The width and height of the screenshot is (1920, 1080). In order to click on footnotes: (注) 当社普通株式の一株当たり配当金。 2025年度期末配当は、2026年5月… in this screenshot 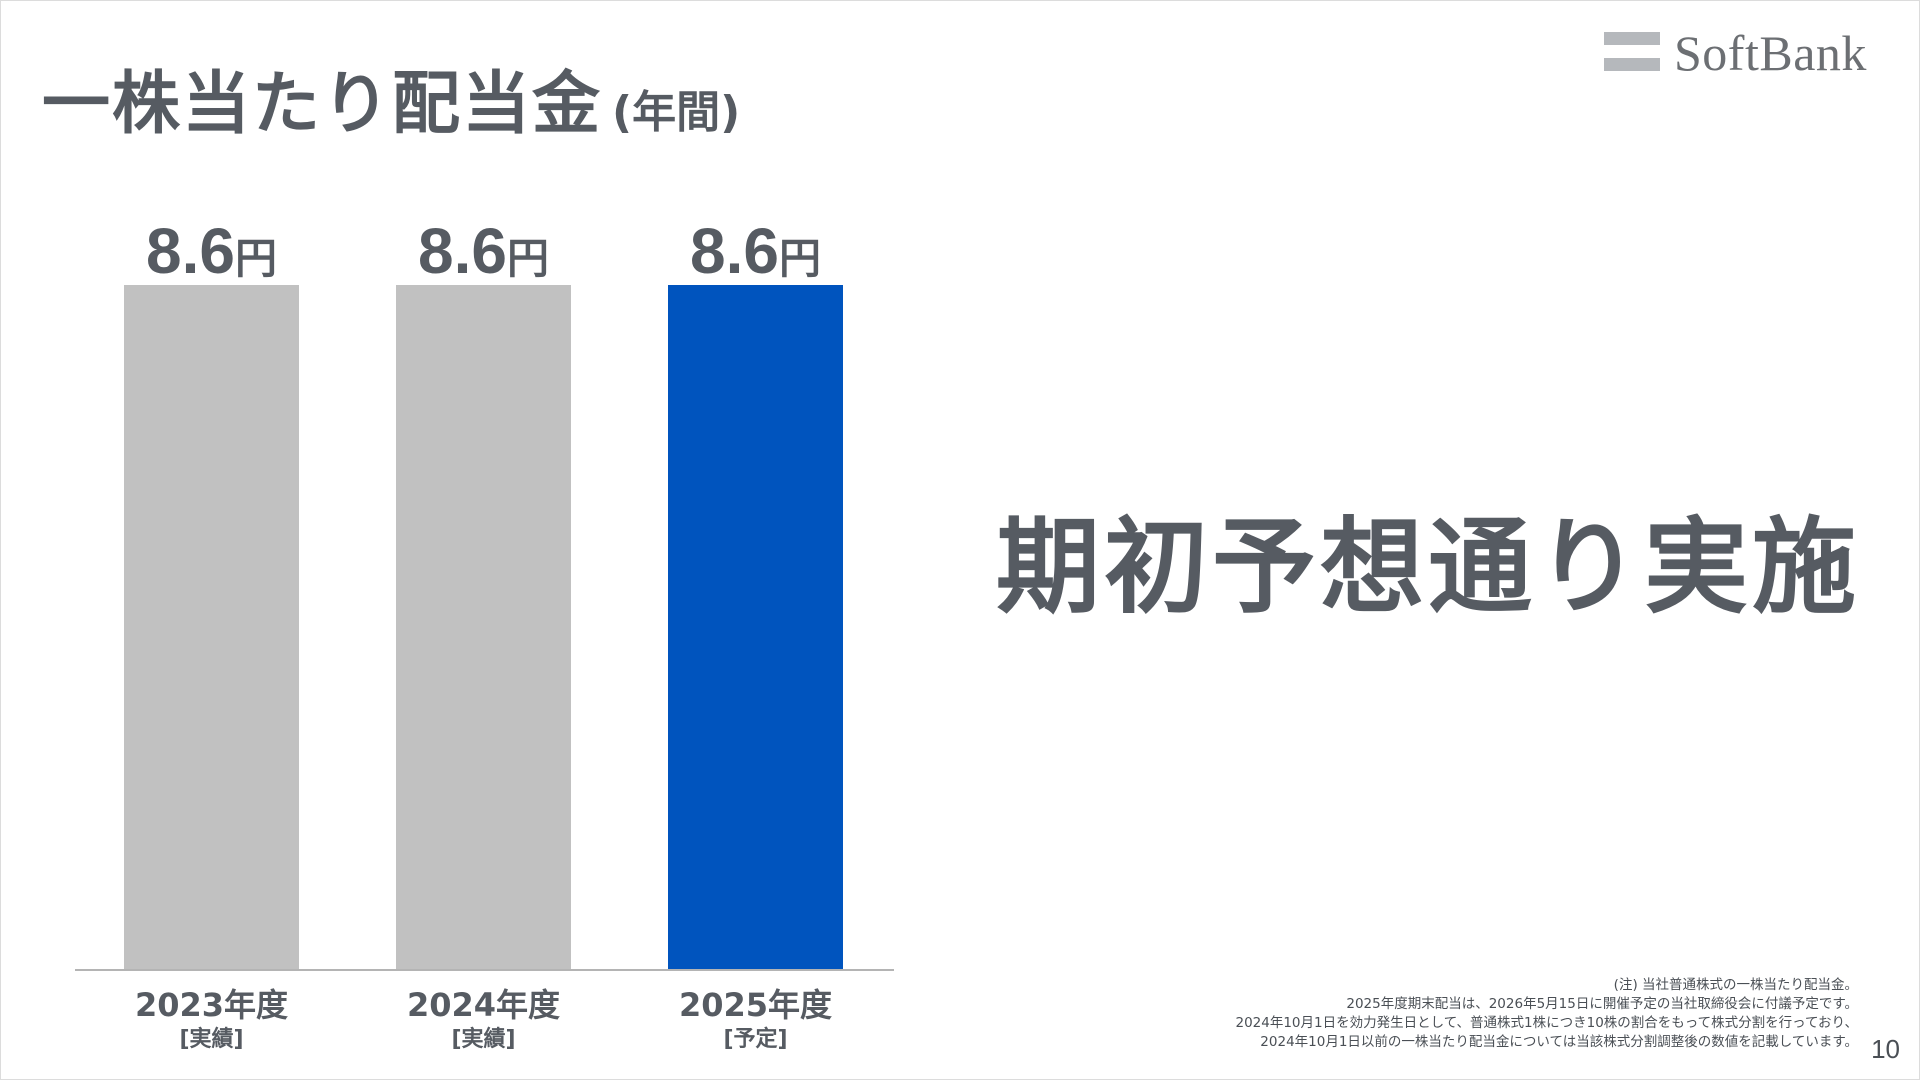, I will do `click(1546, 1014)`.